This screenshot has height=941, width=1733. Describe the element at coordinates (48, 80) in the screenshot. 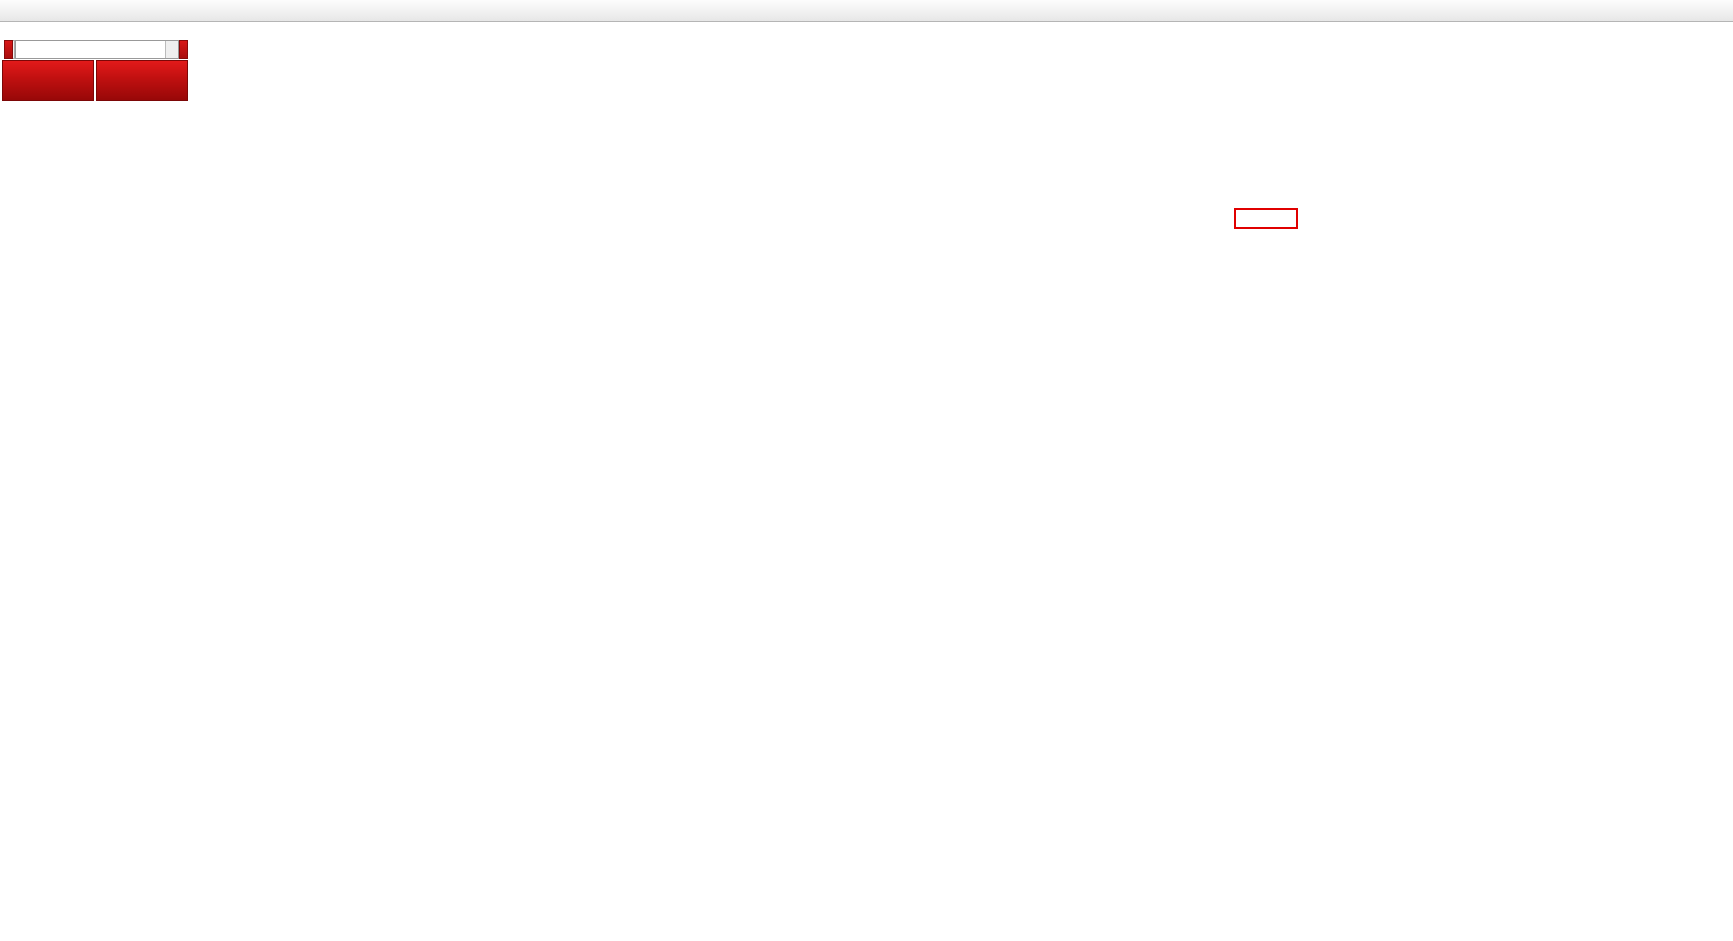

I see `sell-quote-button` at that location.